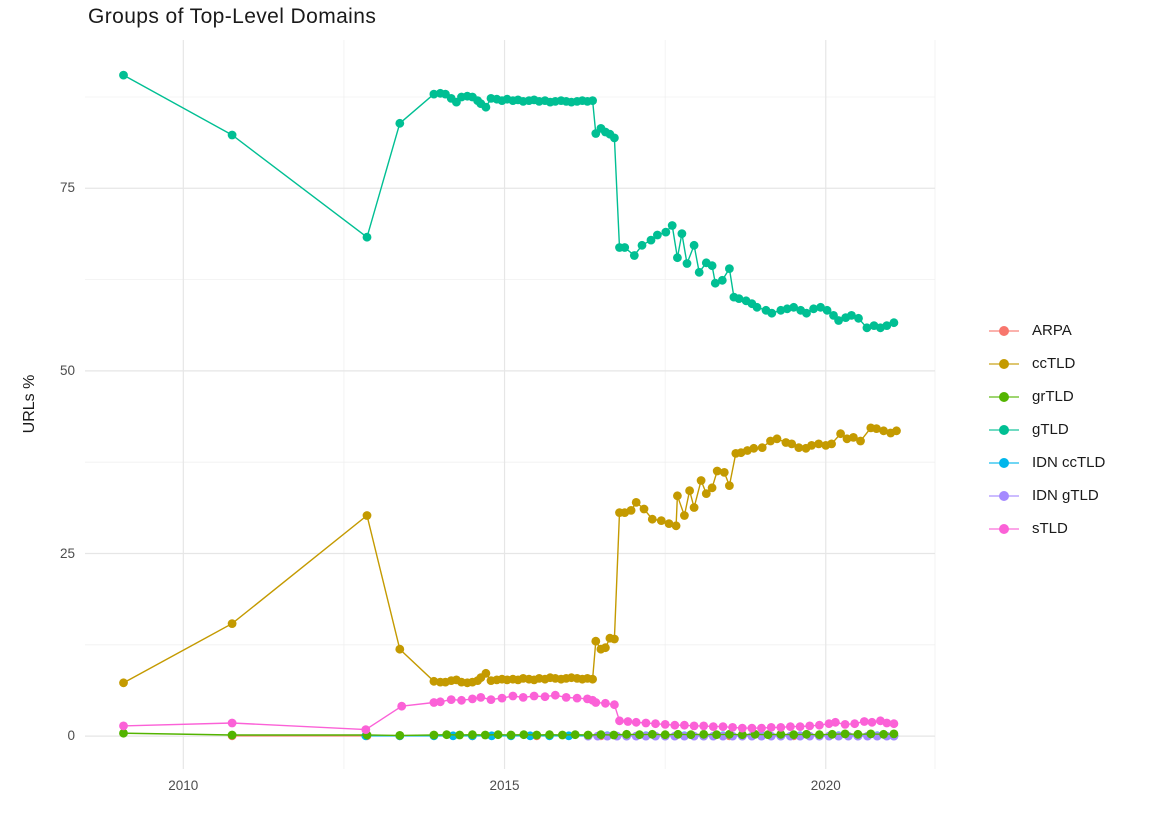 The image size is (1164, 827). What do you see at coordinates (1050, 429) in the screenshot?
I see `legend-item-label: gTLD` at bounding box center [1050, 429].